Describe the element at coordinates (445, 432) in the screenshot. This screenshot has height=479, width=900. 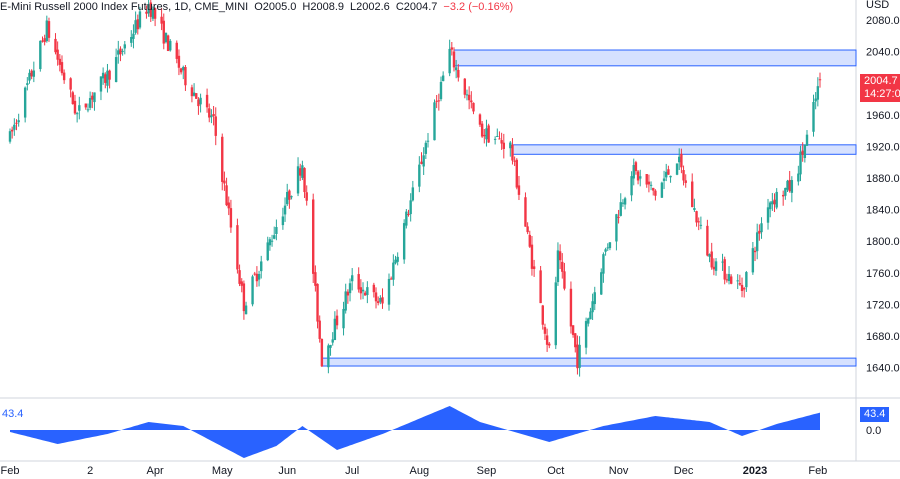
I see `oscillator-pane: 0.0` at that location.